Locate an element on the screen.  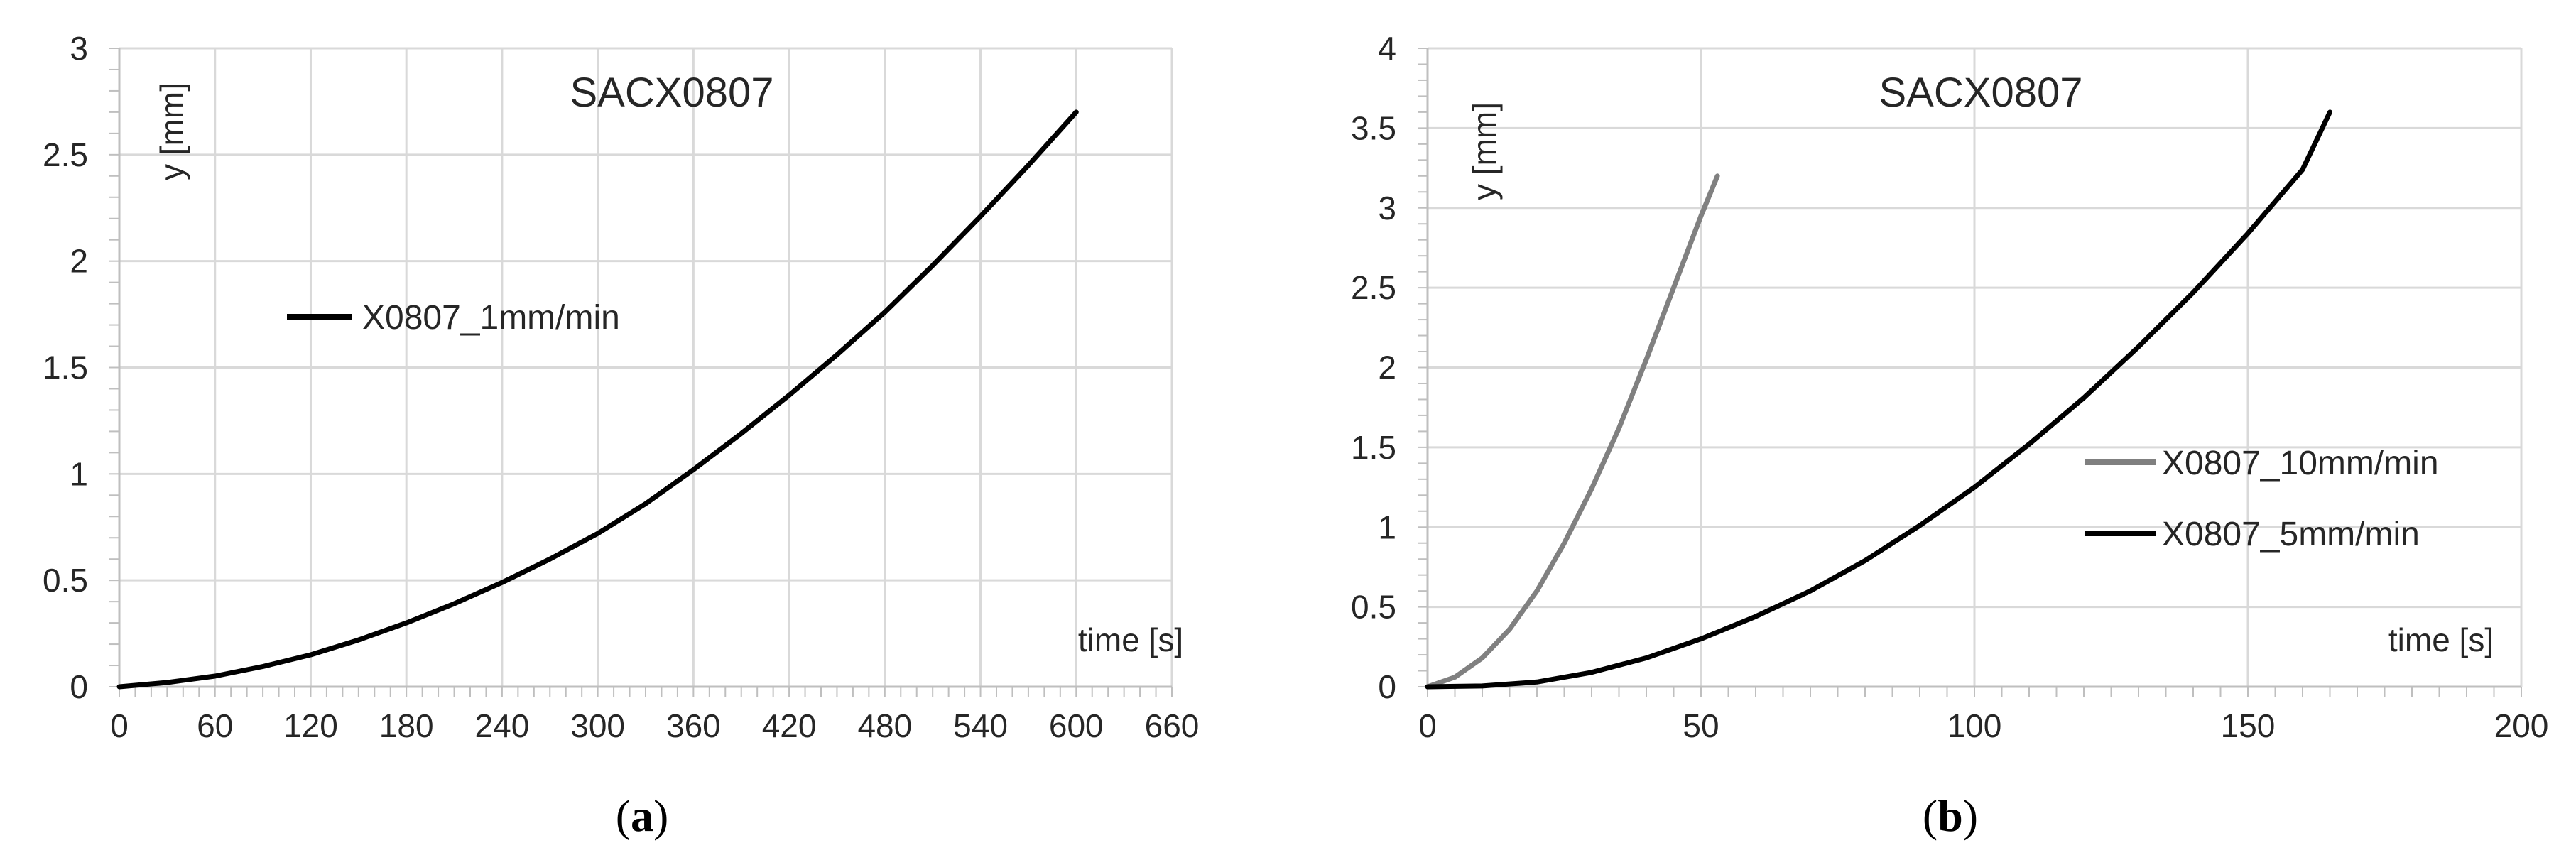
chart-a-x-tick-label: 120 is located at coordinates (310, 725).